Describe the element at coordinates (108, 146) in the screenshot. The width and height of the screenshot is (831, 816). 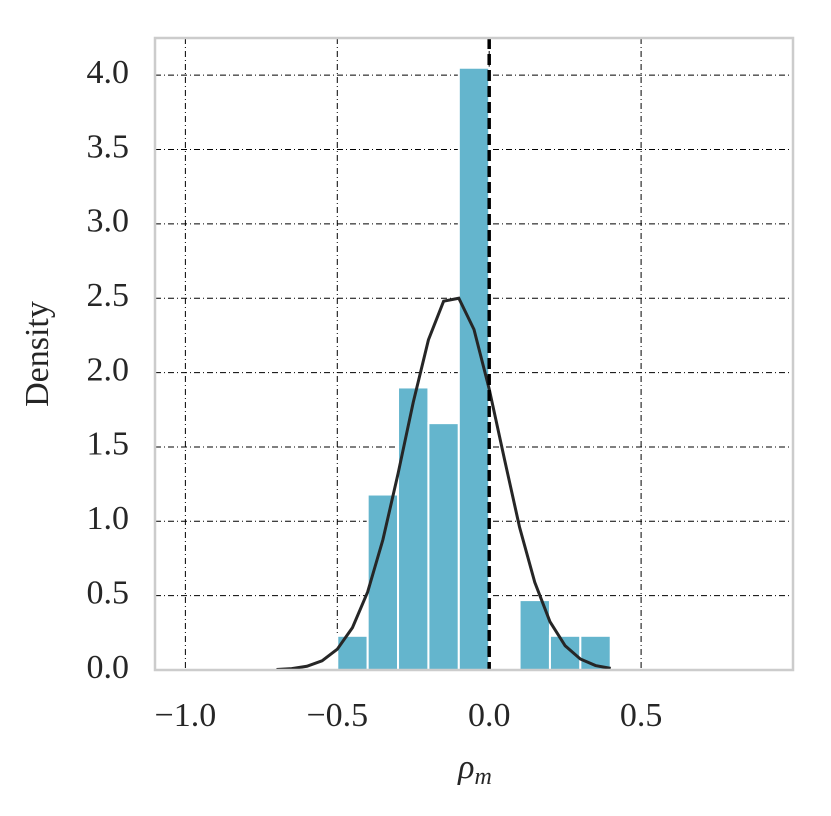
I see `y-tick-label: 3.5` at that location.